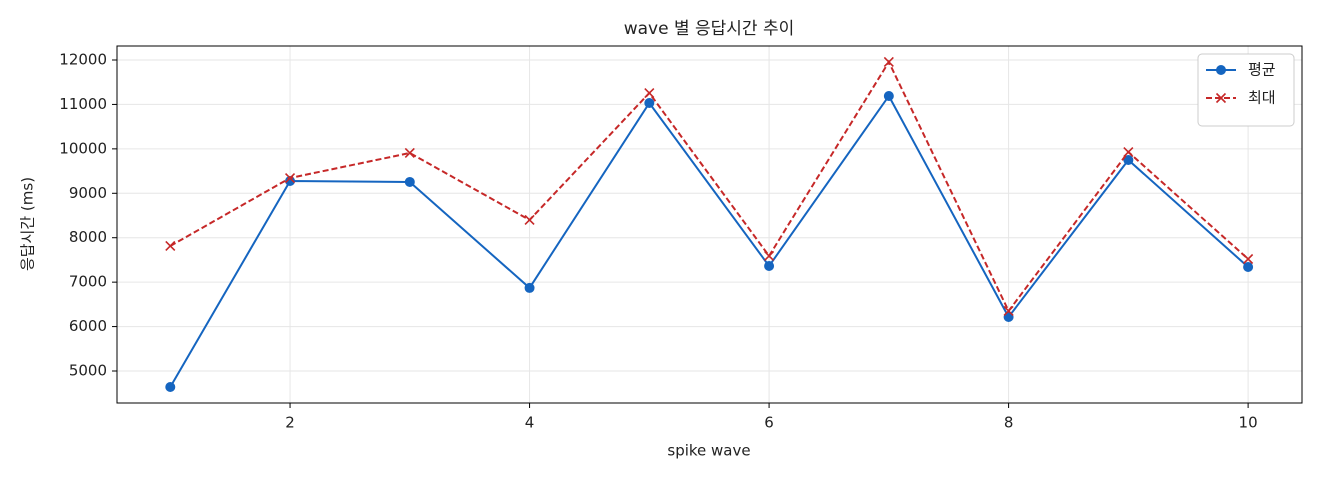 The width and height of the screenshot is (1320, 480). I want to click on y-tick-label: 10000, so click(83, 148).